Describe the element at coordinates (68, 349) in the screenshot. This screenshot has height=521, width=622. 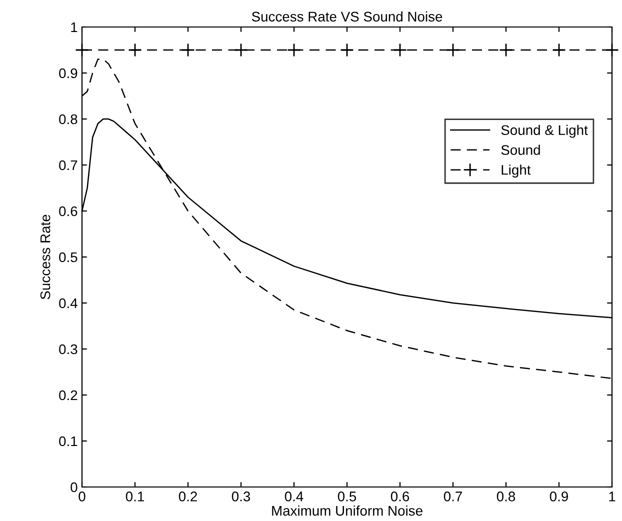
I see `y-tick-label: 0.3` at that location.